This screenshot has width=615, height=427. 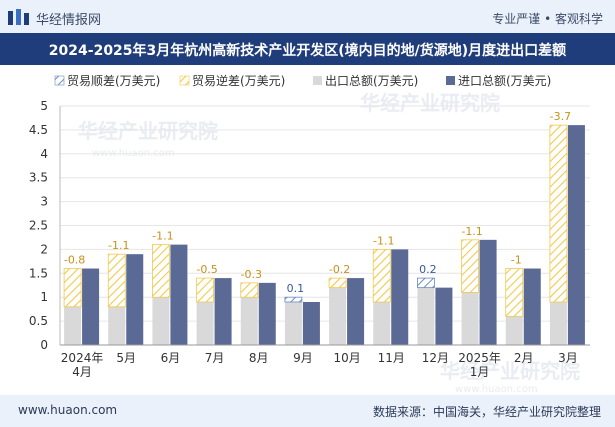 What do you see at coordinates (560, 116) in the screenshot?
I see `balance-label: -3.7` at bounding box center [560, 116].